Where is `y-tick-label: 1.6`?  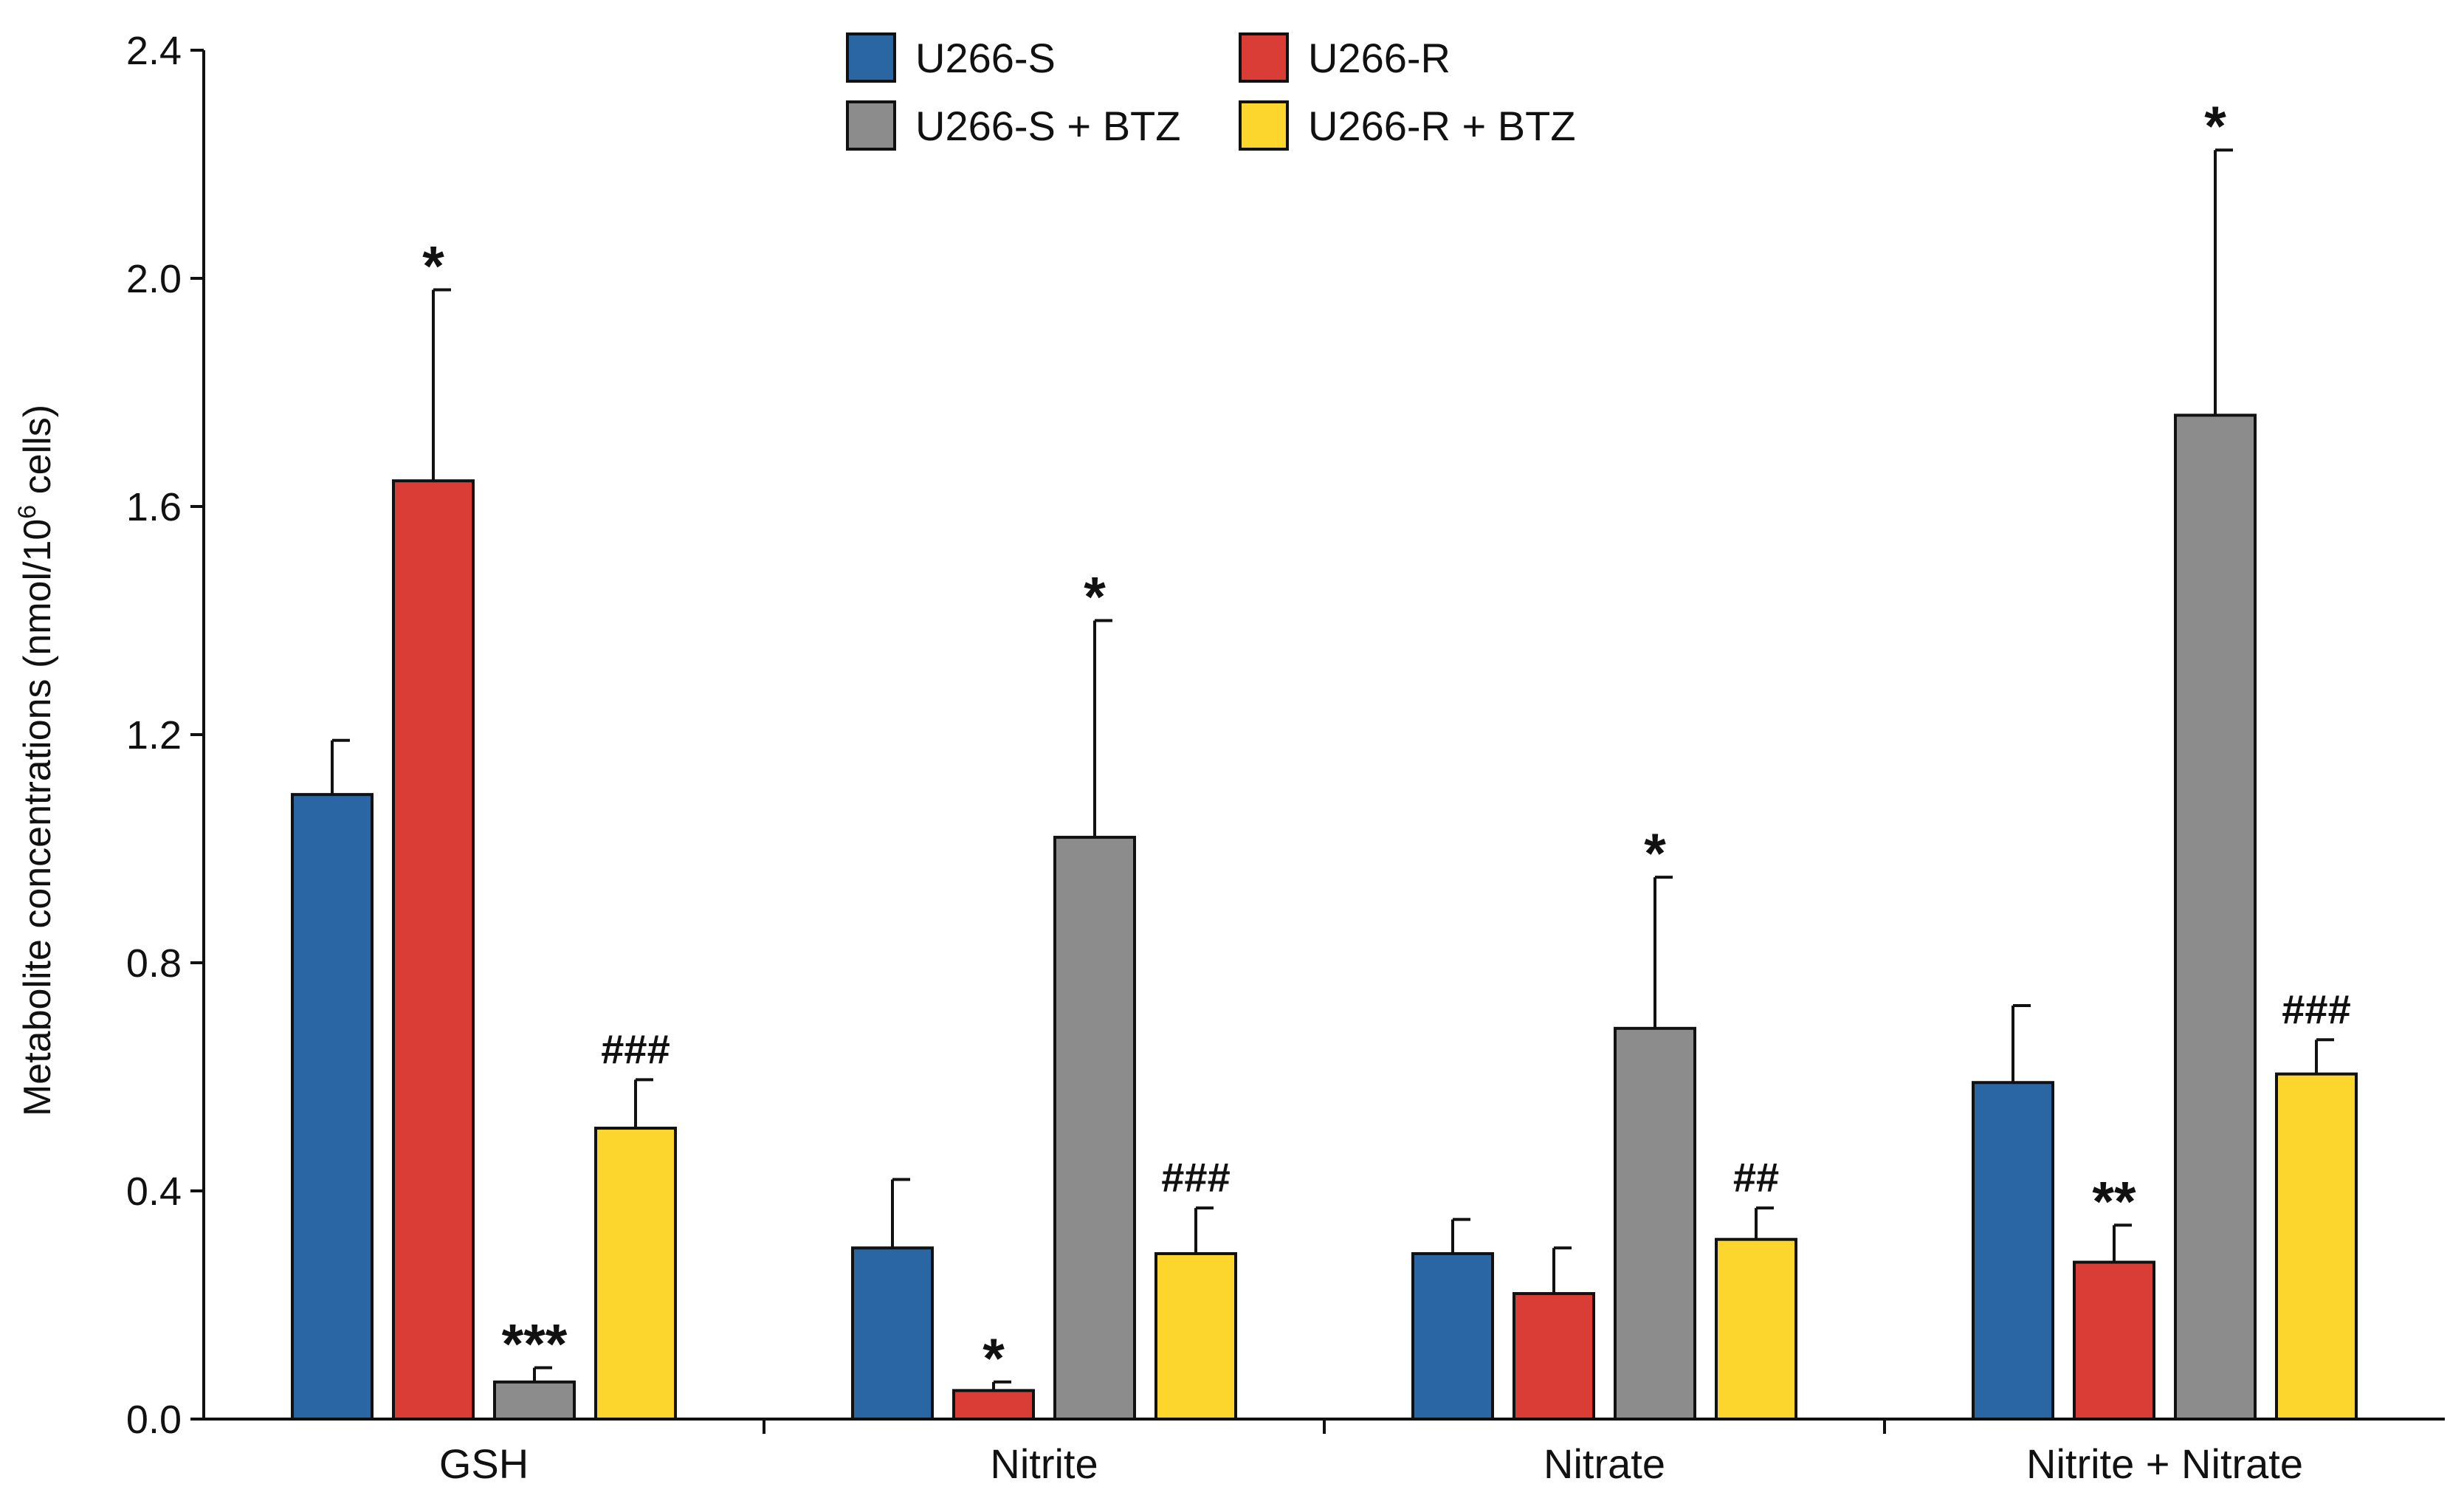
y-tick-label: 1.6 is located at coordinates (154, 507).